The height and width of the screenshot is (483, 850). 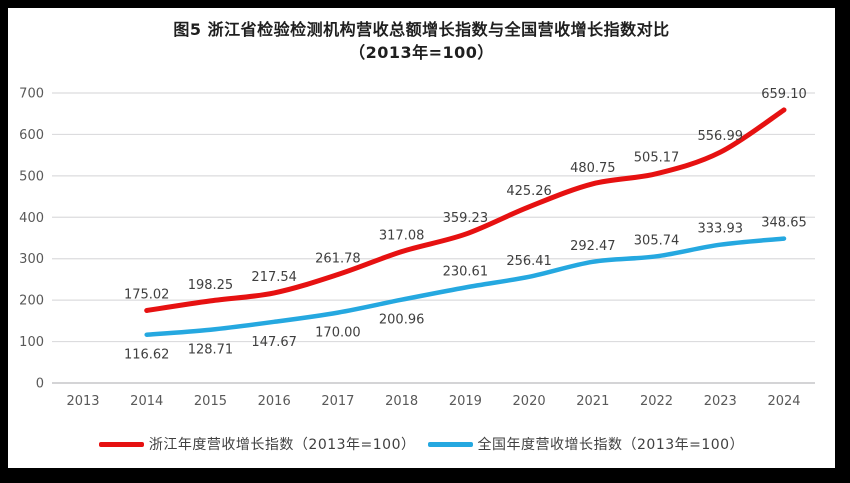 What do you see at coordinates (721, 229) in the screenshot?
I see `data-label: 333.93` at bounding box center [721, 229].